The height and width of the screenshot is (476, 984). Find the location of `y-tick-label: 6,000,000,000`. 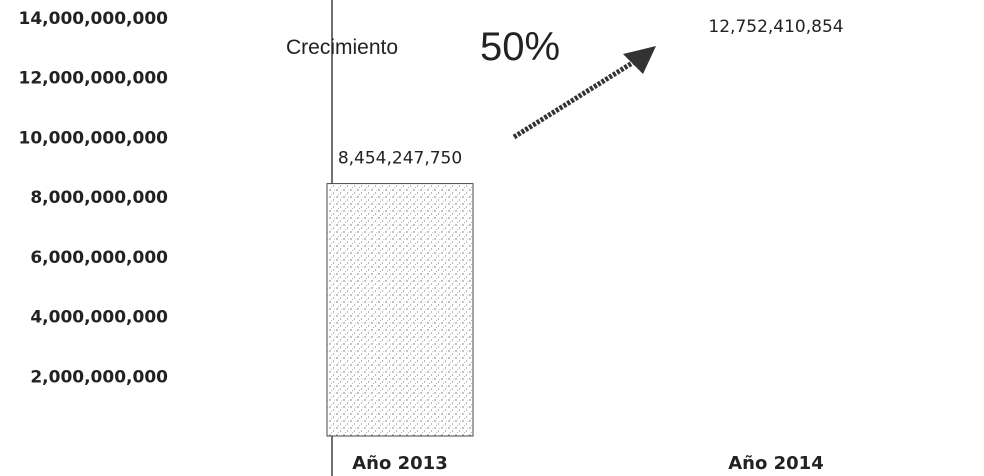

y-tick-label: 6,000,000,000 is located at coordinates (99, 258).